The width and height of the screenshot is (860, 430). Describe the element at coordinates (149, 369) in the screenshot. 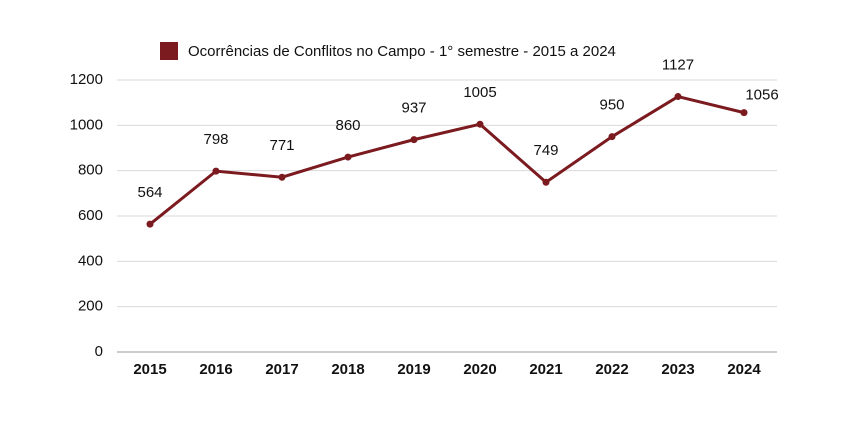

I see `x-tick-label: 2015` at that location.